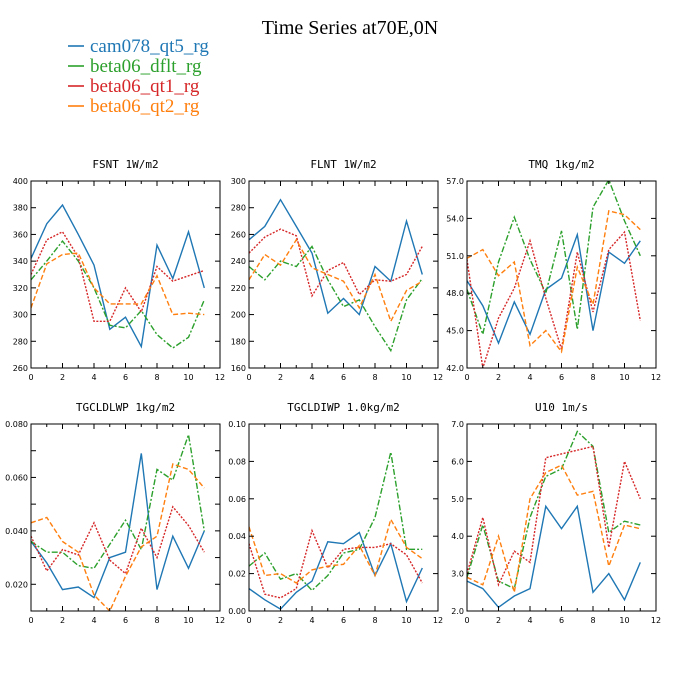 The height and width of the screenshot is (700, 700). I want to click on y-tick-label: 220, so click(238, 288).